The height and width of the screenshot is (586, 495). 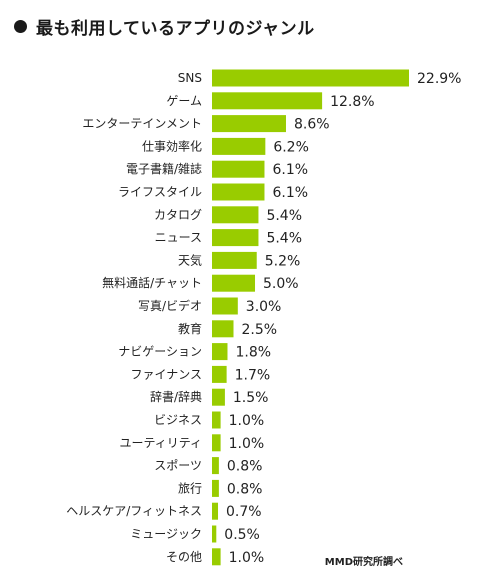 I want to click on value-label: 1.8%, so click(x=253, y=353).